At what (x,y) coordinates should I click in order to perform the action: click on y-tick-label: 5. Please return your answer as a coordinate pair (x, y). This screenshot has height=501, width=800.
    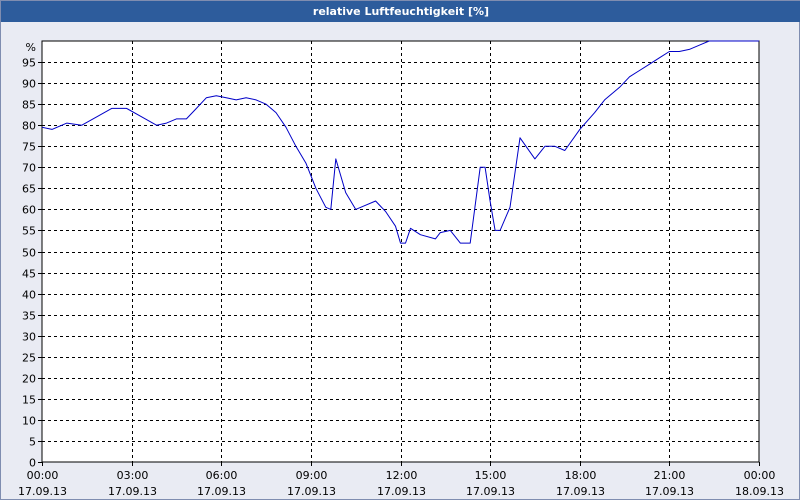
    Looking at the image, I should click on (32, 442).